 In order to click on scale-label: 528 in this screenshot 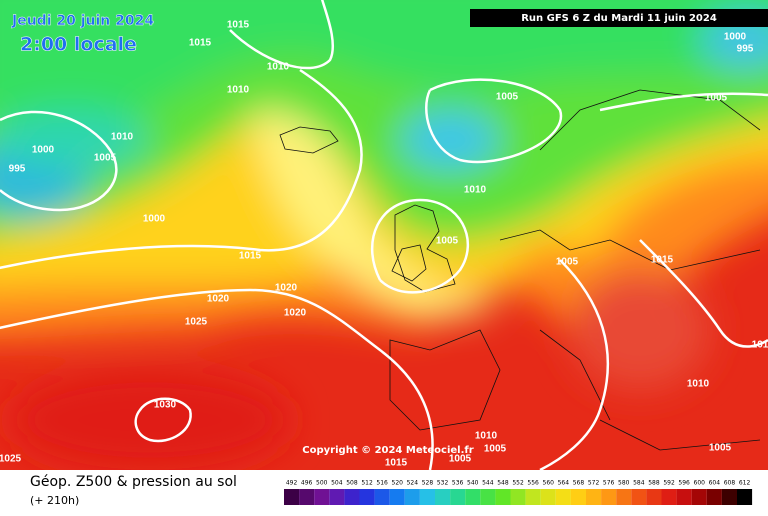, I will do `click(428, 483)`.